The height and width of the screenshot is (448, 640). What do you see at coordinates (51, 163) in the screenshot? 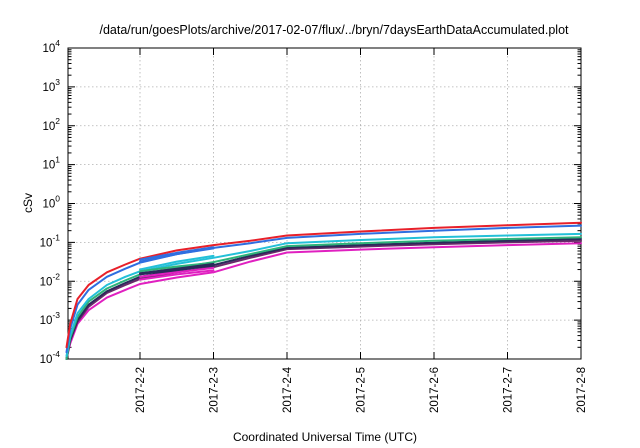
I see `y-tick-label: 10¹` at bounding box center [51, 163].